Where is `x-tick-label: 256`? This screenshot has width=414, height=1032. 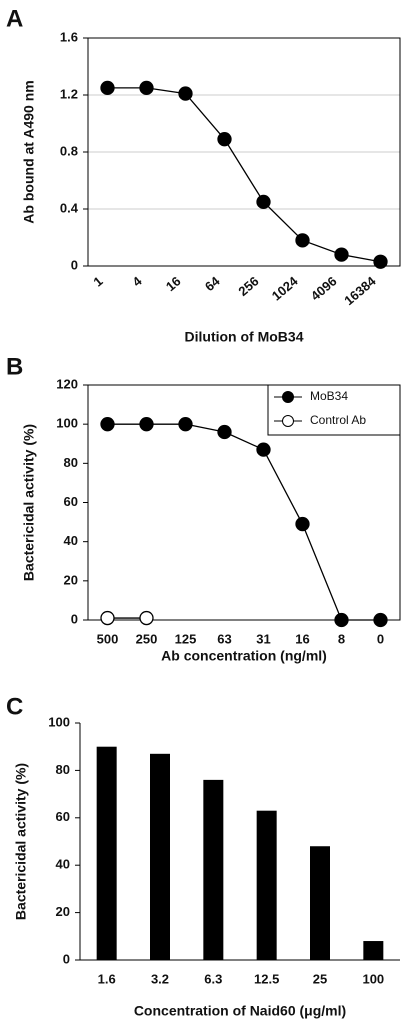 x-tick-label: 256 is located at coordinates (248, 285).